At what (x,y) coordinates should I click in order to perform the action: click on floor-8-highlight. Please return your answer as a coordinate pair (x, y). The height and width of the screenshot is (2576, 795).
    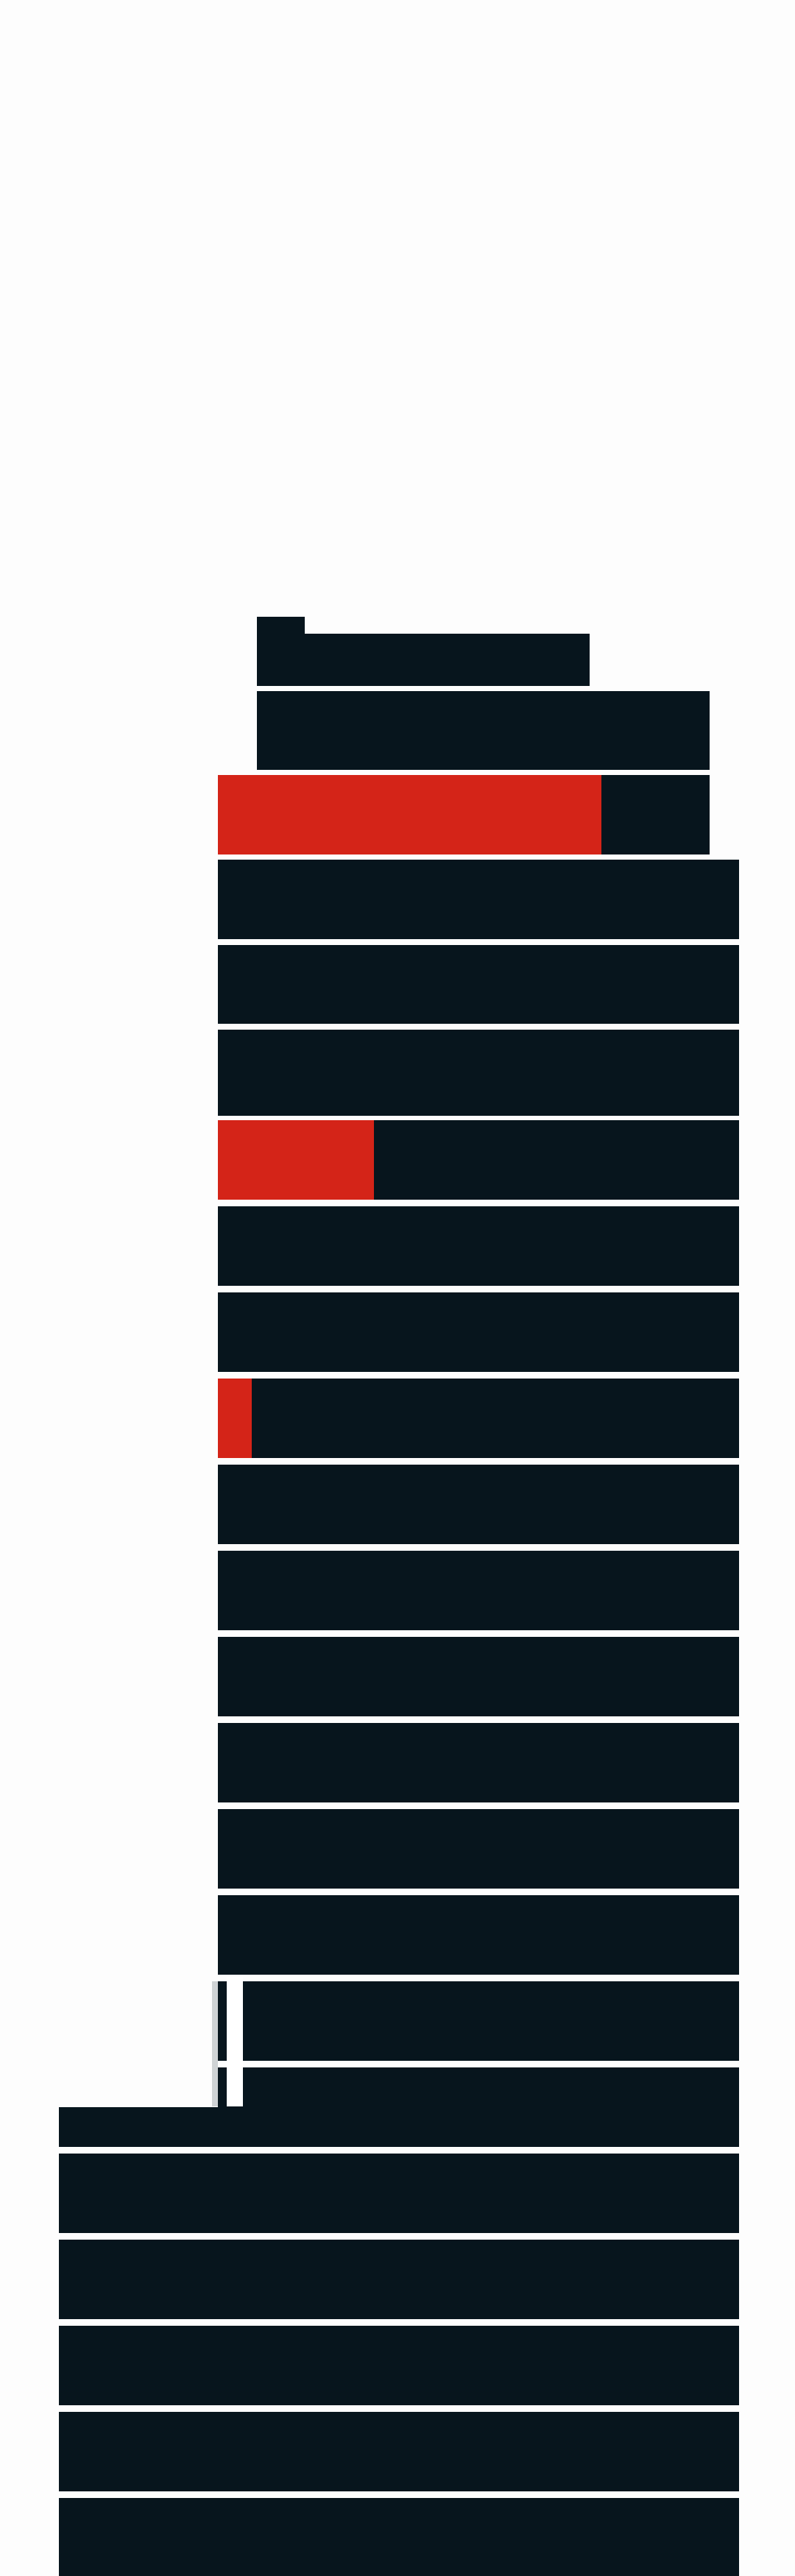
    Looking at the image, I should click on (235, 1418).